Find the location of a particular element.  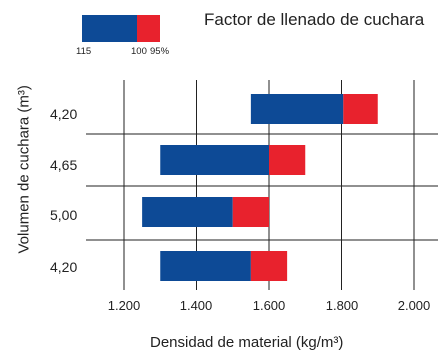

y-tick-label: 4,65 is located at coordinates (64, 165).